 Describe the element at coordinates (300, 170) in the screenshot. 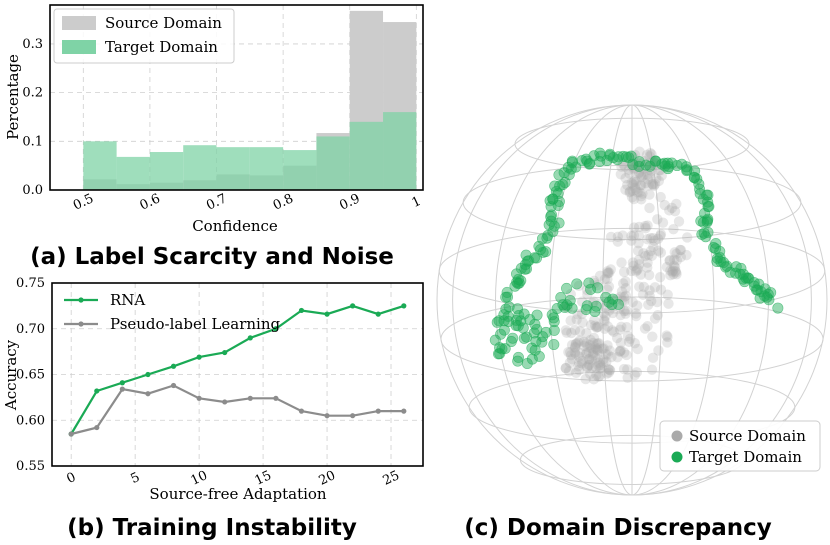

I see `bar-target-domain` at that location.